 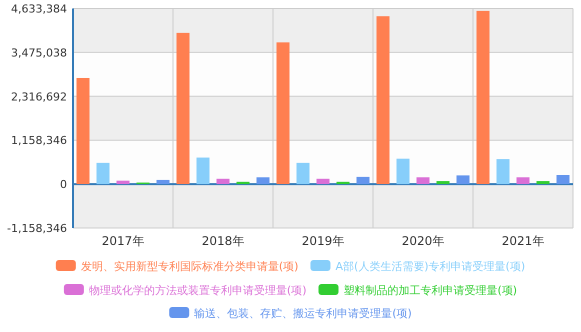 I want to click on y-tick-label: 1,158,346, so click(x=39, y=141).